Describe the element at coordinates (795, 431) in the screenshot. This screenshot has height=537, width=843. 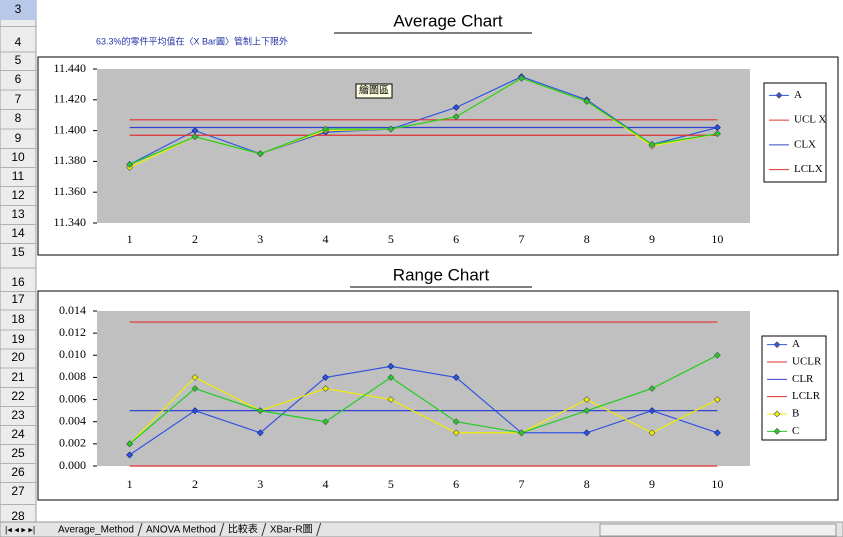
I see `legend-label: C` at that location.